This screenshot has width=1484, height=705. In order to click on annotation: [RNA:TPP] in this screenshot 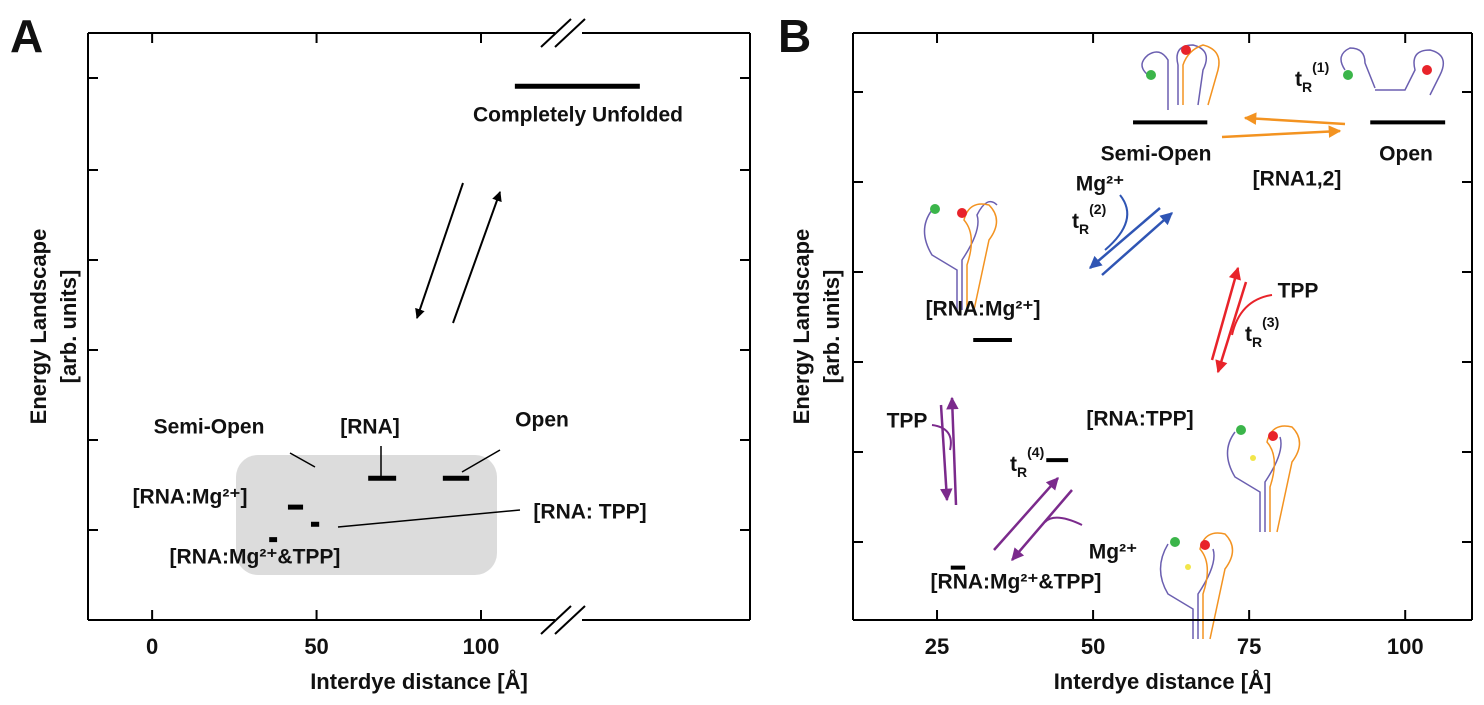, I will do `click(1139, 419)`.